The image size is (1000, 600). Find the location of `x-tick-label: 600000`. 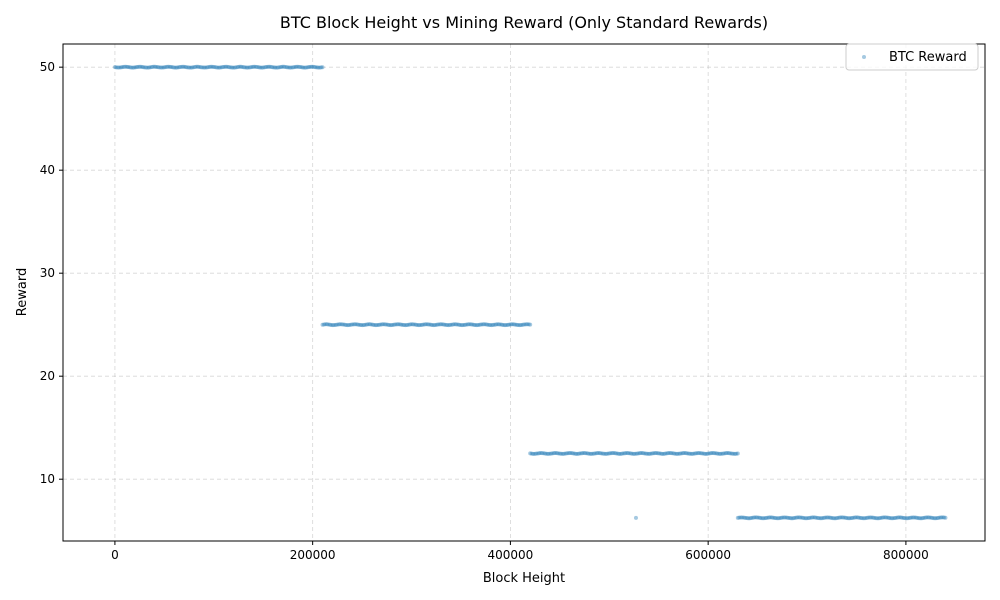

x-tick-label: 600000 is located at coordinates (708, 555).